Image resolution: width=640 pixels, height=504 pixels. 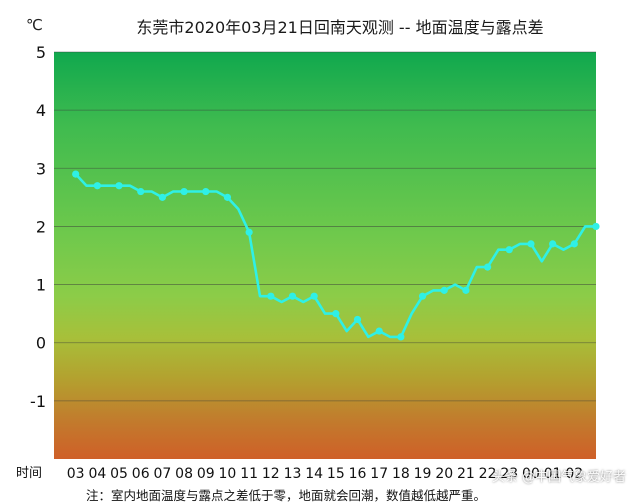 What do you see at coordinates (41, 226) in the screenshot?
I see `y-tick-label: 2` at bounding box center [41, 226].